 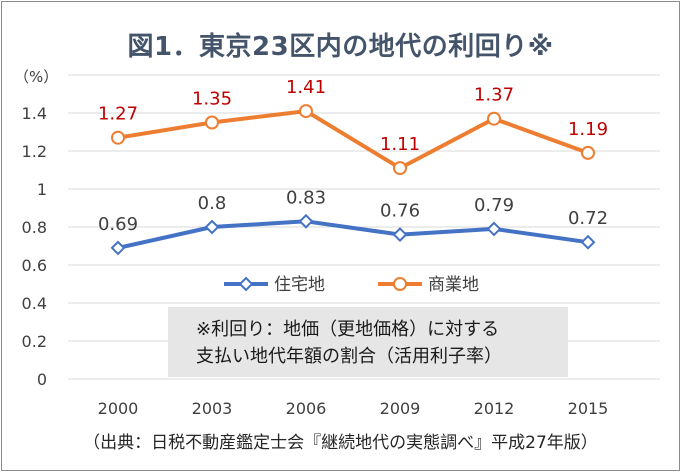 I want to click on x-tick-label: 2000, so click(x=118, y=408).